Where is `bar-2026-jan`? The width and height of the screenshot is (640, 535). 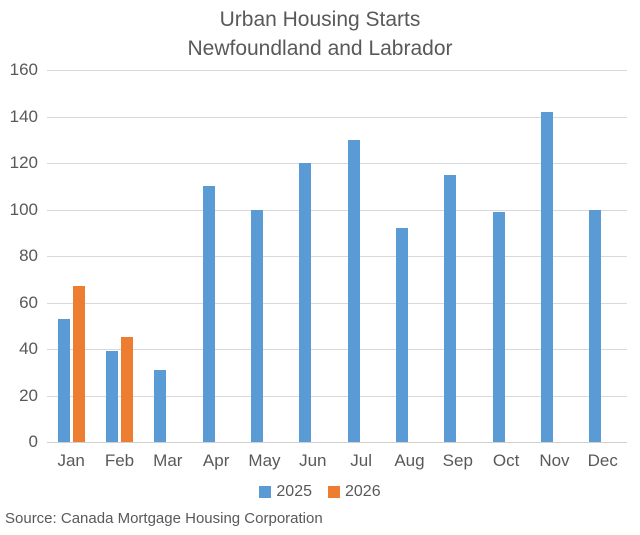 bar-2026-jan is located at coordinates (78, 364).